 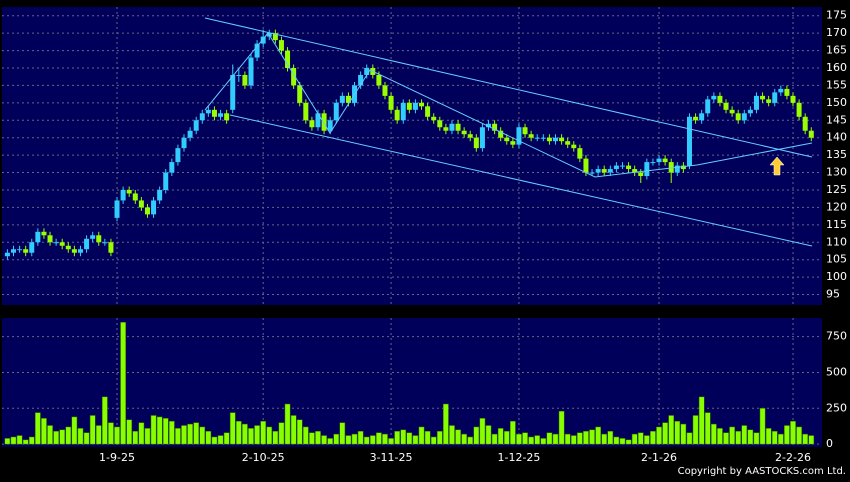 I want to click on y-tick-label: 170, so click(x=836, y=32).